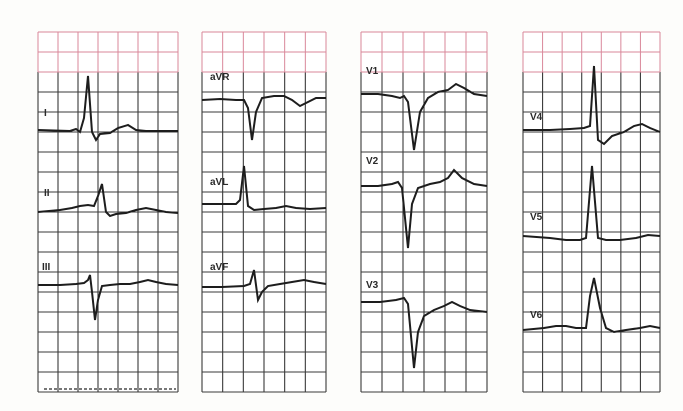  I want to click on lead-label-avf: aVF, so click(219, 267).